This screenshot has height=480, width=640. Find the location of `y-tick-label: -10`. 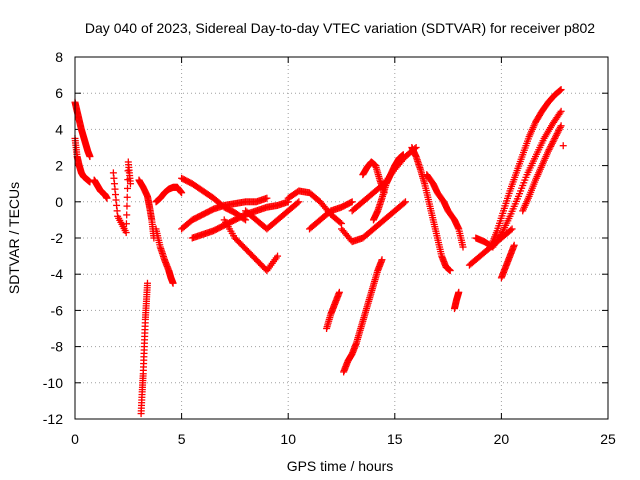

y-tick-label: -10 is located at coordinates (53, 383).